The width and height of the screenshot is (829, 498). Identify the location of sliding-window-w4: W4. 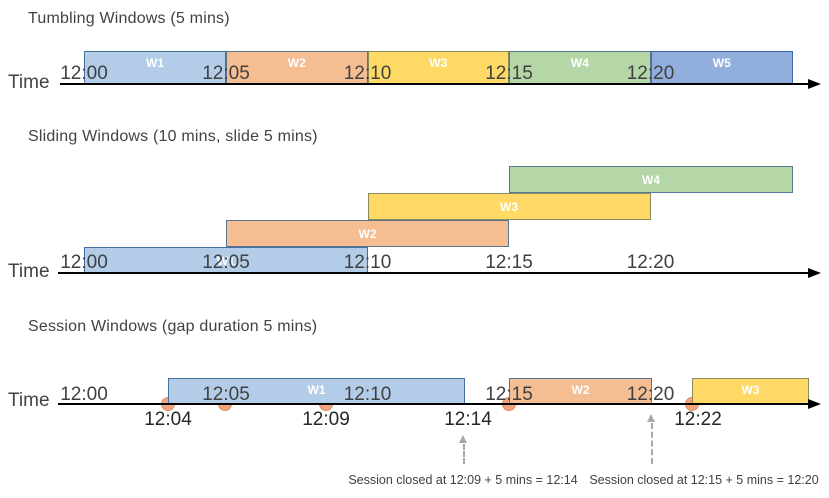
(651, 179).